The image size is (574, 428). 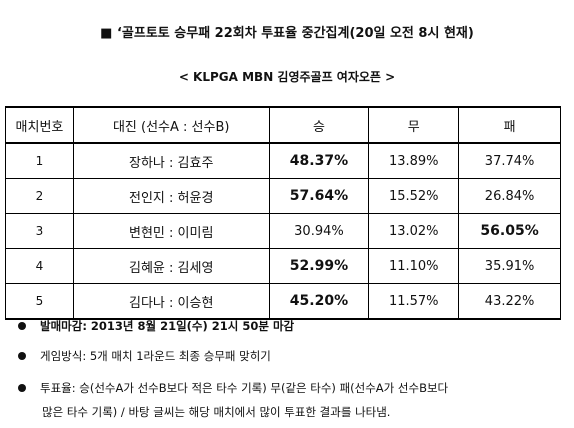 I want to click on table-header-row: 매치번호 대진 (선수A : 선수B) 승 무 패, so click(x=283, y=125).